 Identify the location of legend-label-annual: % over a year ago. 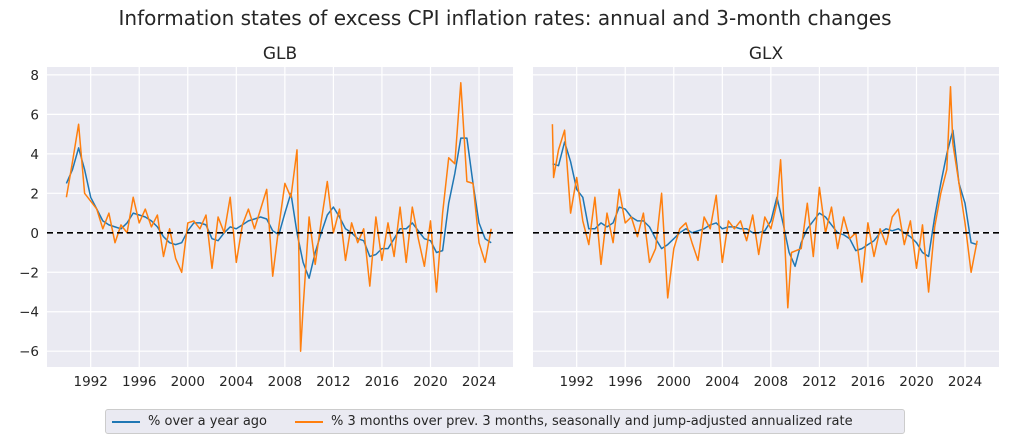
(208, 421).